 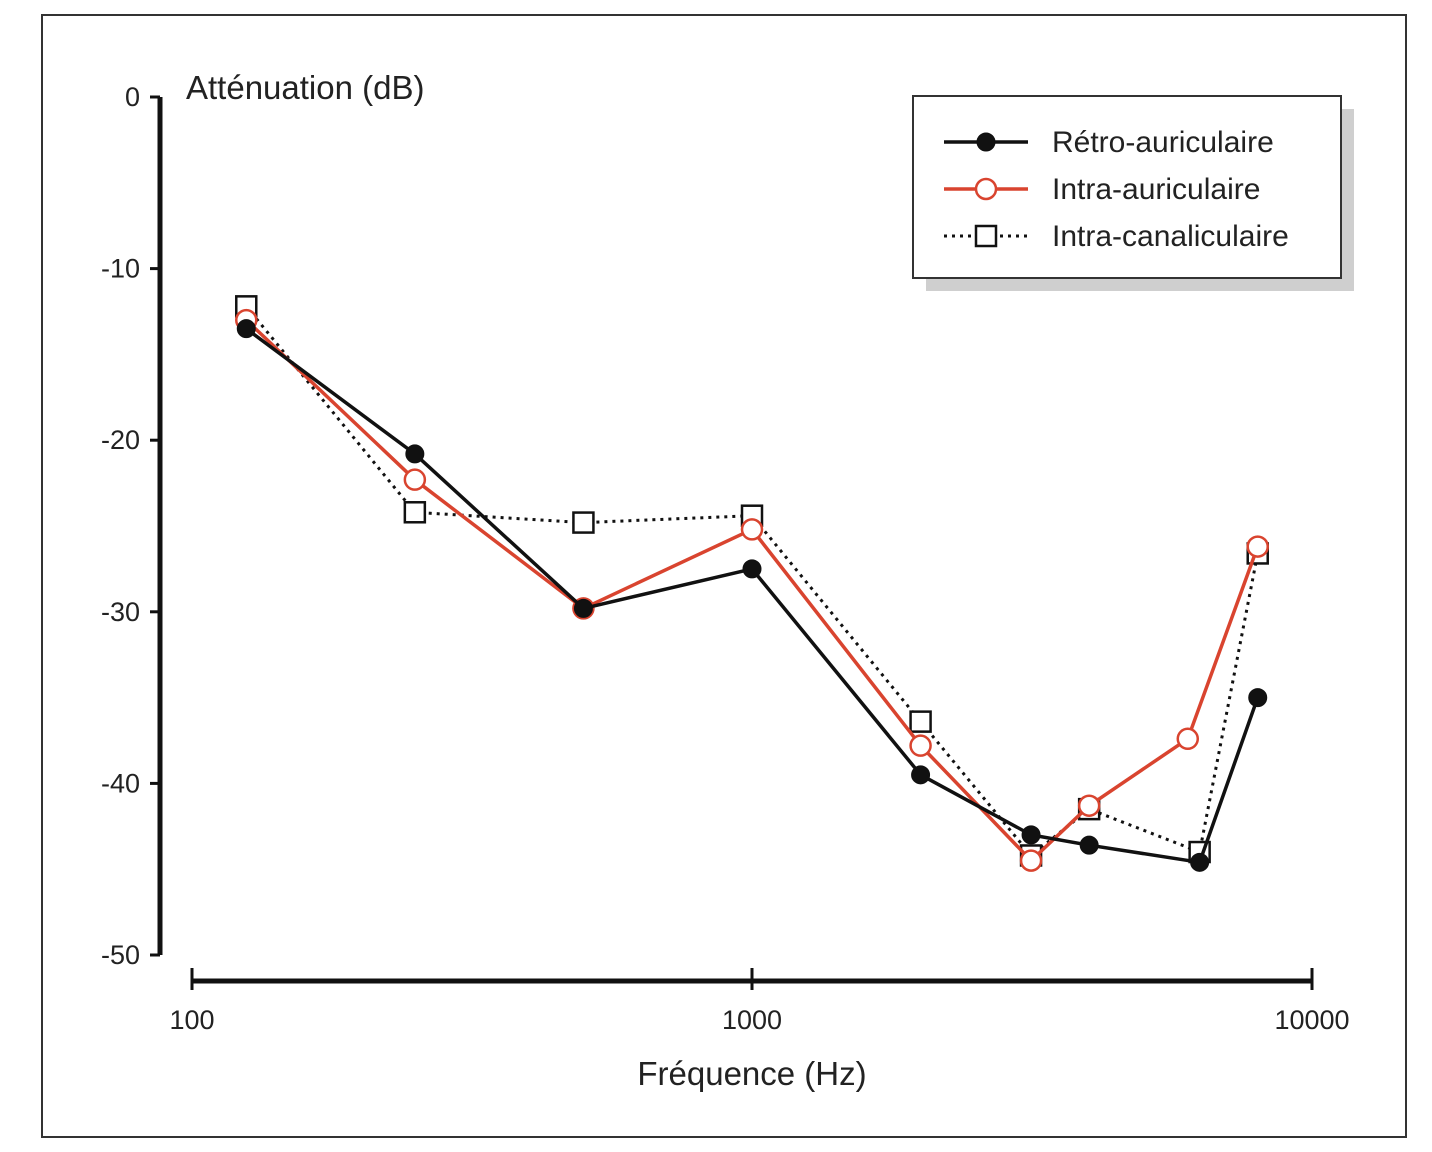 I want to click on y-axis-ticks: 0 -10 -20 -30 -40 -50, so click(x=130, y=526).